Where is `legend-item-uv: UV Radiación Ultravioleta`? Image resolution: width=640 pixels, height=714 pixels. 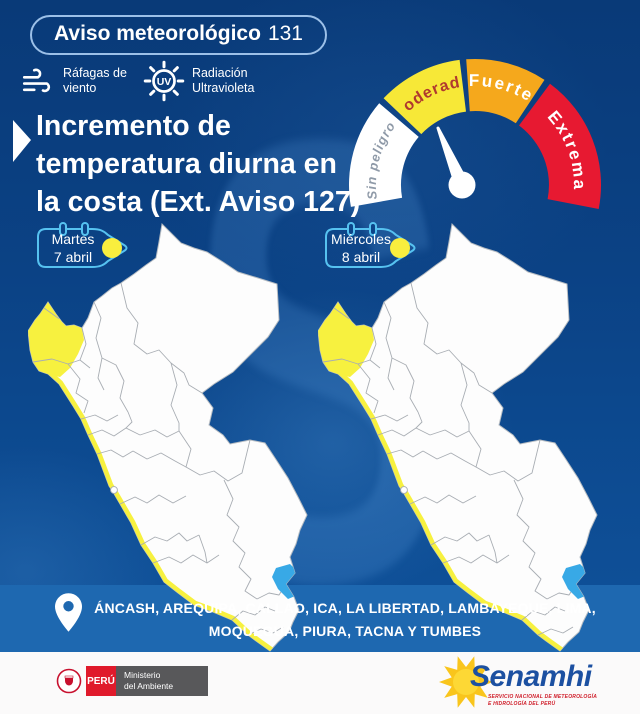 legend-item-uv: UV Radiación Ultravioleta is located at coordinates (199, 81).